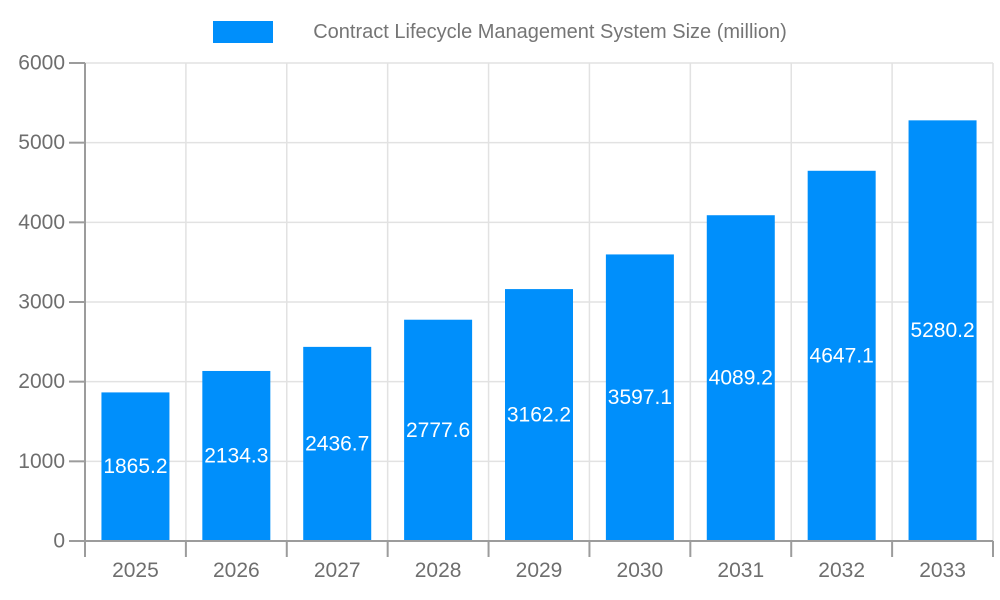 The height and width of the screenshot is (600, 1000). Describe the element at coordinates (539, 570) in the screenshot. I see `x-axis-label: 2029` at that location.